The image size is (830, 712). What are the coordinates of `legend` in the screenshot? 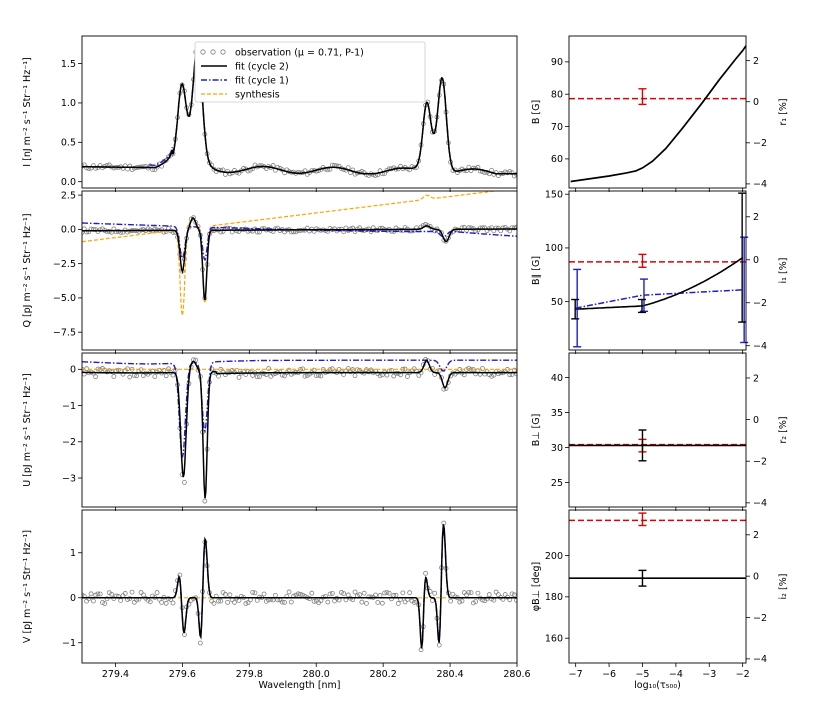 It's located at (310, 72).